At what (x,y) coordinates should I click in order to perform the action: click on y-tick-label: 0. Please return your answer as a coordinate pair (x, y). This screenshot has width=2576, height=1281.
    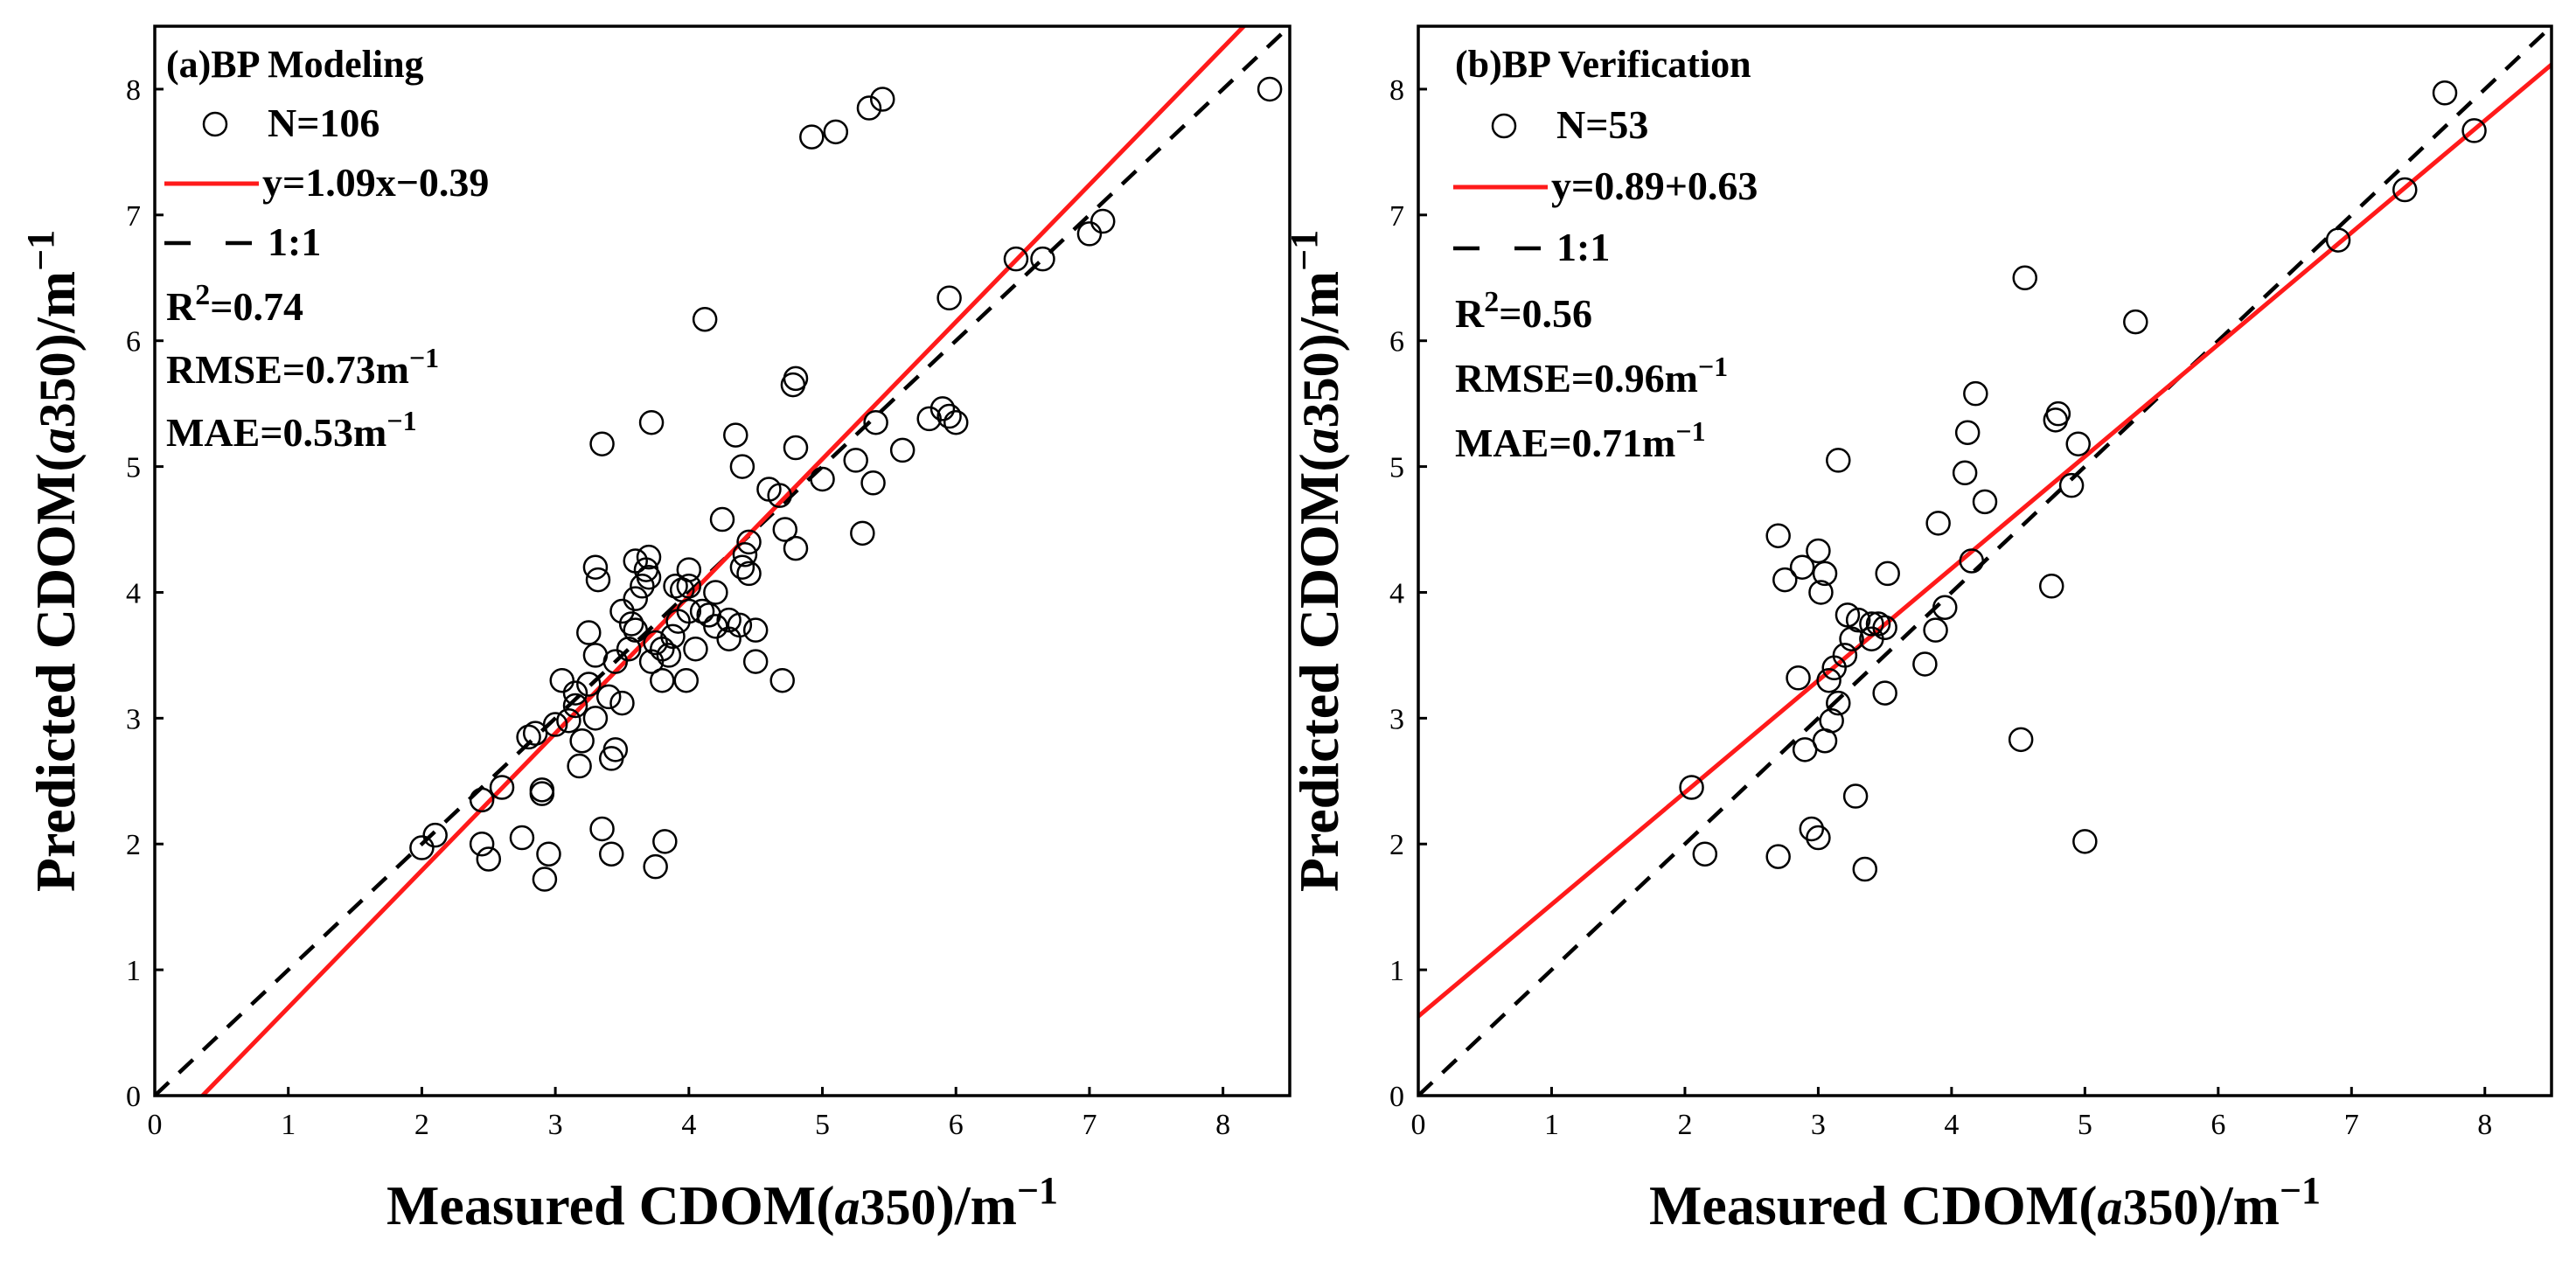
    Looking at the image, I should click on (133, 1097).